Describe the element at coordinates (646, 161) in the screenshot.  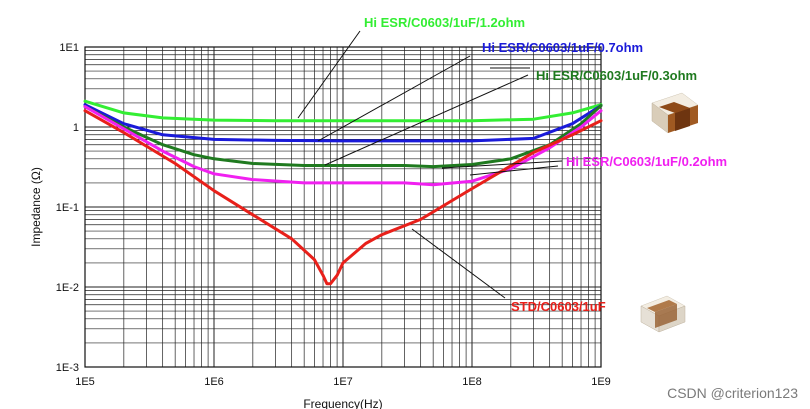
I see `annotation-0-2ohm: Hi ESR/C0603/1uF/0.2ohm` at that location.